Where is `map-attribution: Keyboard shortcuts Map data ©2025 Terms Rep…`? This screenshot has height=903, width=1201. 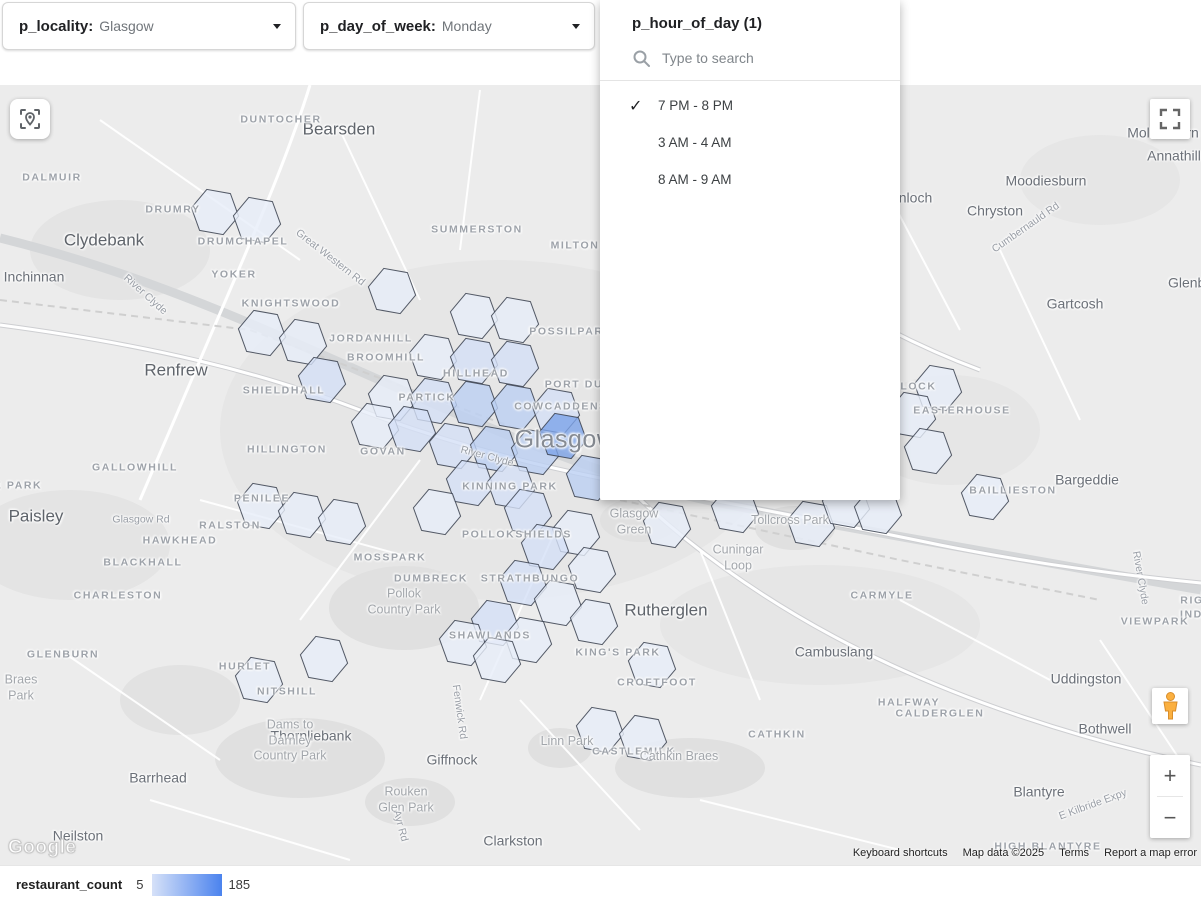
map-attribution: Keyboard shortcuts Map data ©2025 Terms Rep… is located at coordinates (1025, 853).